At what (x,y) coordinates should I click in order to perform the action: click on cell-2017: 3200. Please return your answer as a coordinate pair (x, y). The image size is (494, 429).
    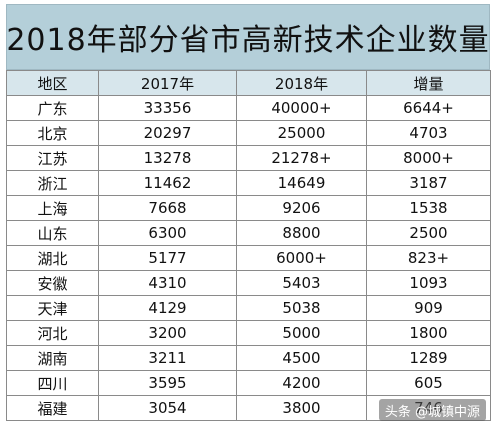
    Looking at the image, I should click on (167, 333).